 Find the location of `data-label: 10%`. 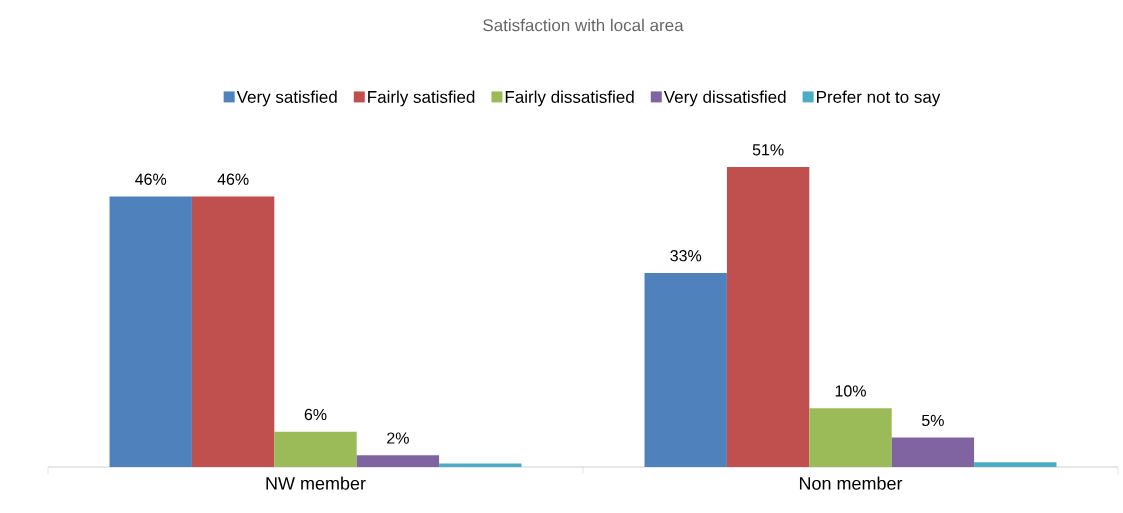

data-label: 10% is located at coordinates (850, 391).